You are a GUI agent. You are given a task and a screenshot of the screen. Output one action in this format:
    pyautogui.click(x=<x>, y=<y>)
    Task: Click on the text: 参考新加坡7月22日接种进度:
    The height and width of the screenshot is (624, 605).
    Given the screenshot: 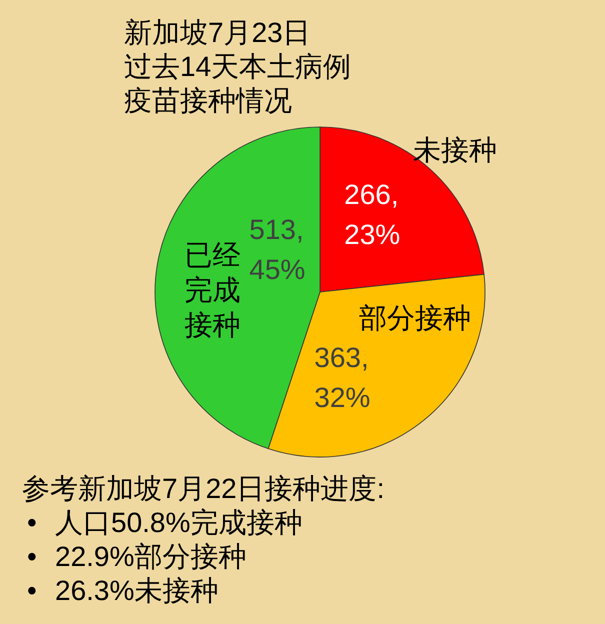 What is the action you would take?
    pyautogui.click(x=203, y=489)
    